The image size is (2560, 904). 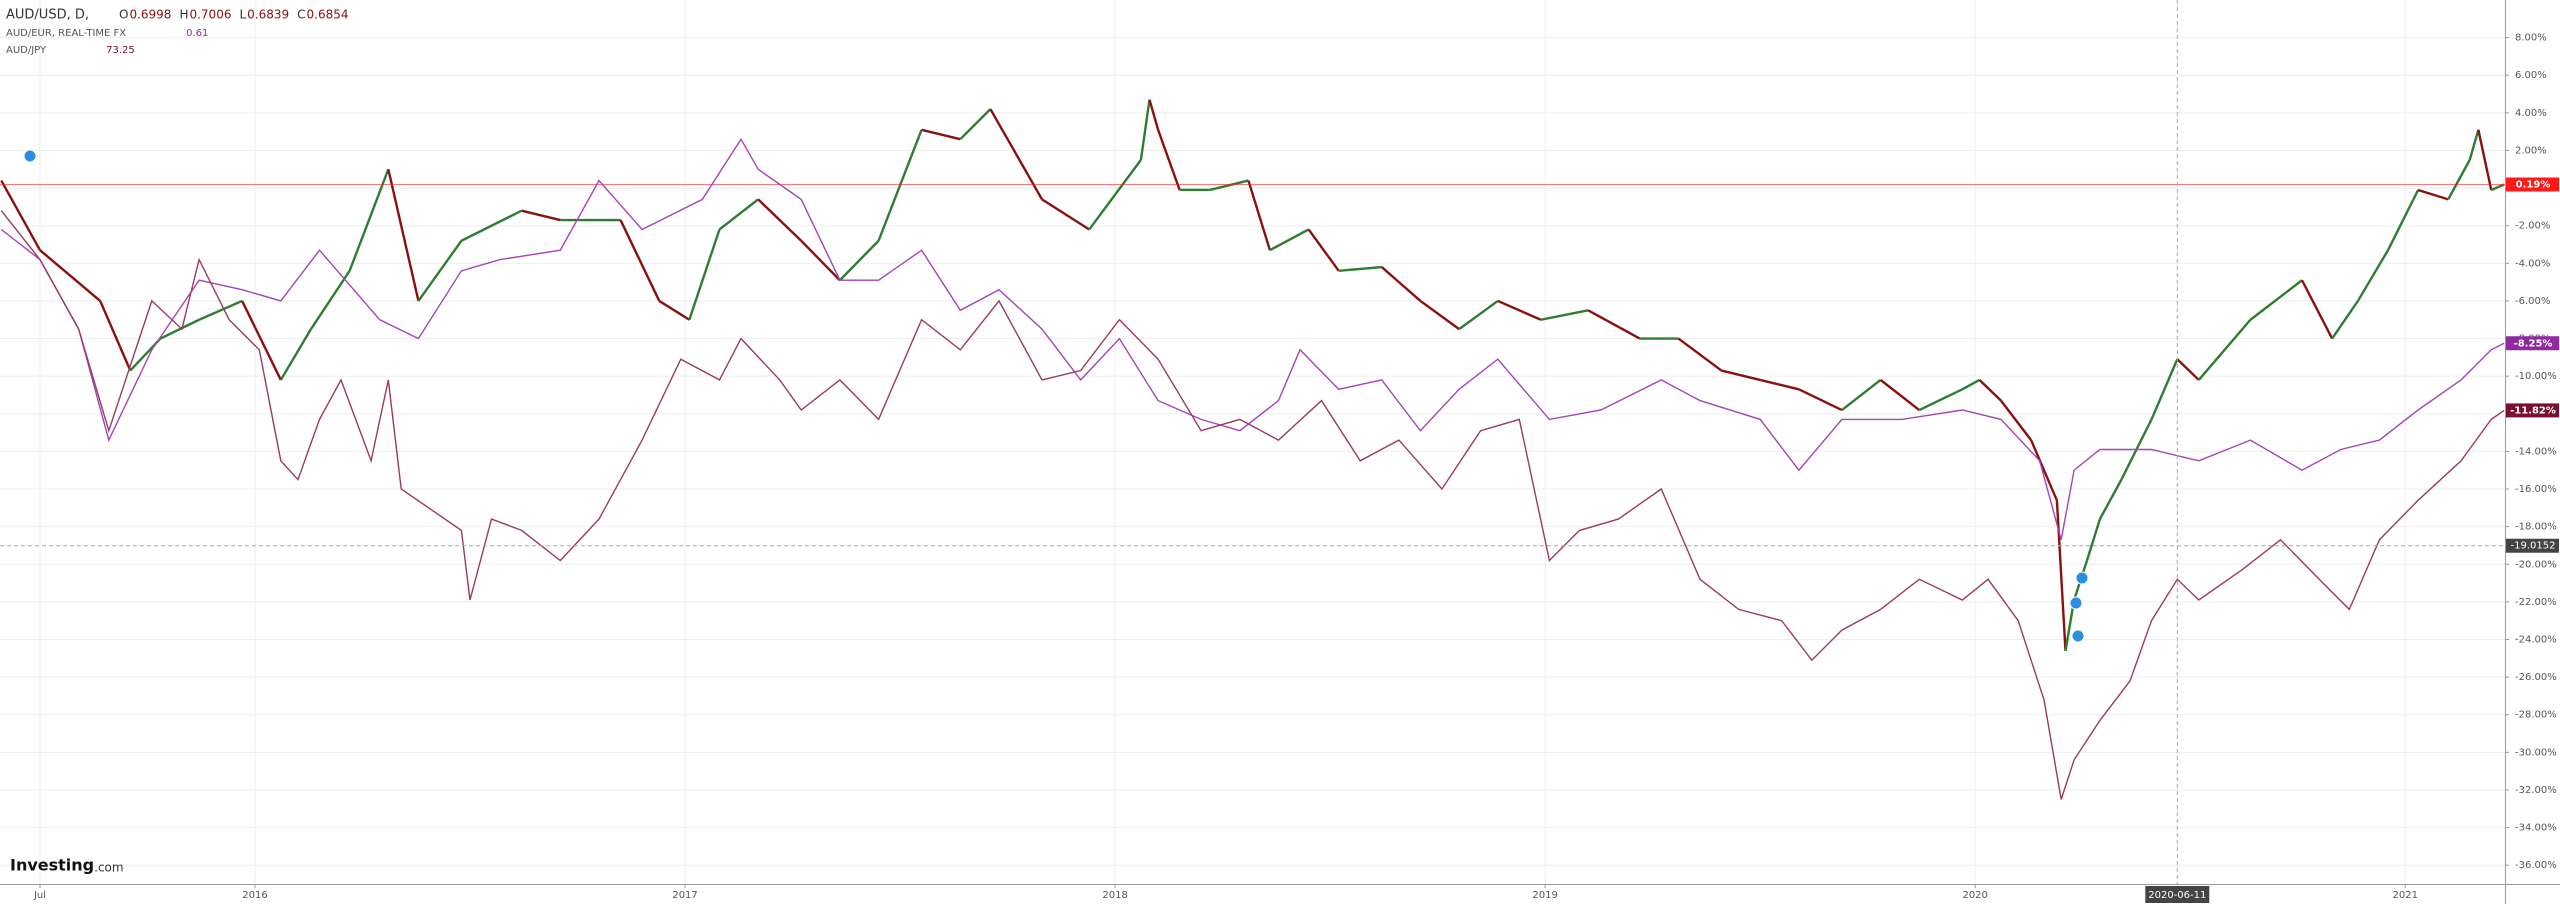 I want to click on ohlc-value: 0.6998, so click(x=150, y=15).